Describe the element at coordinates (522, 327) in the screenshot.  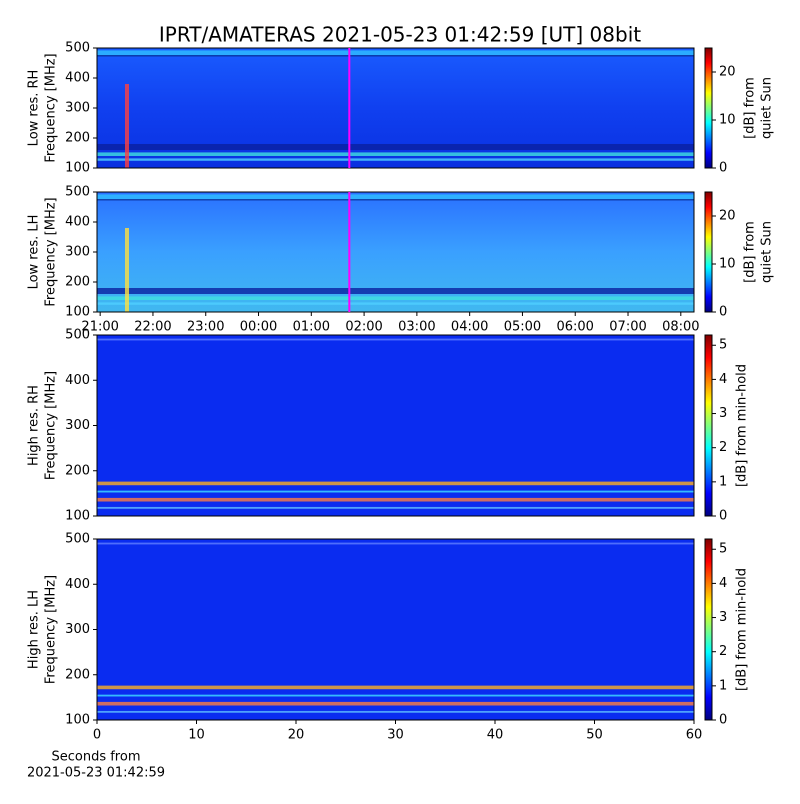
I see `x-tick-label: 05:00` at that location.